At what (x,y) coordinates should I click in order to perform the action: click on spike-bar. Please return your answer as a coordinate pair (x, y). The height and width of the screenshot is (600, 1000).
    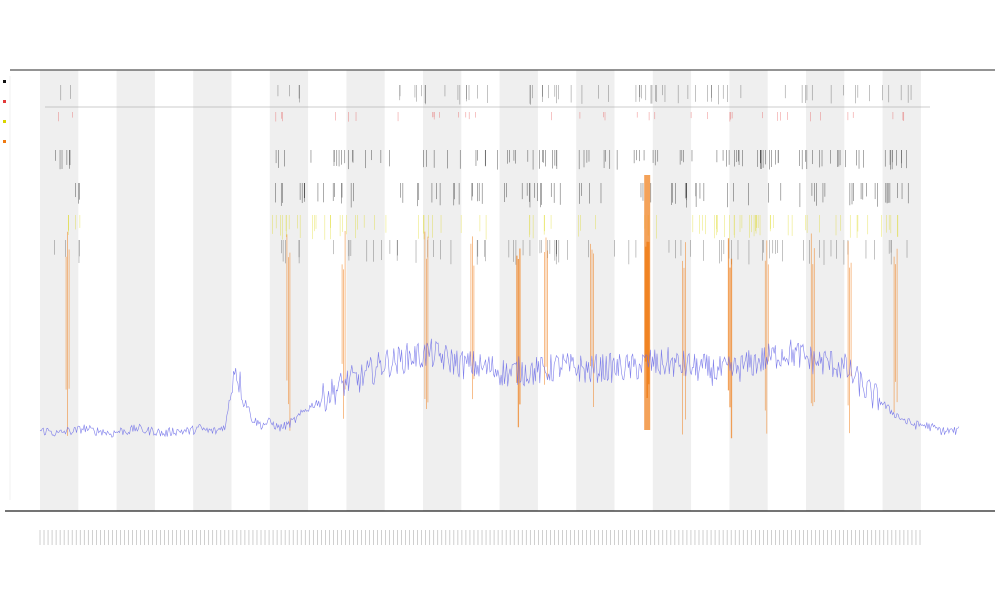
    Looking at the image, I should click on (647, 302).